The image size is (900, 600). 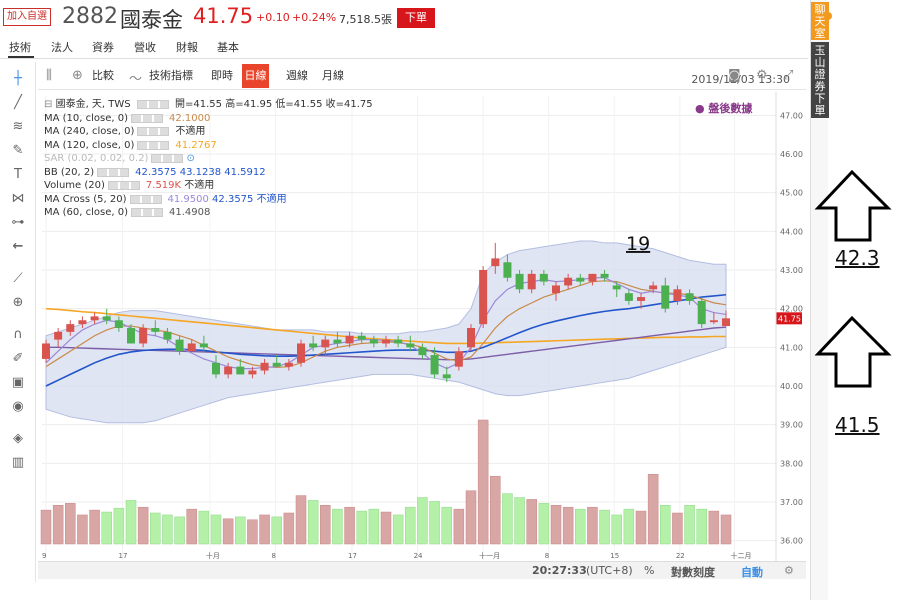 I want to click on legend-macross-label: MA Cross (5, 20), so click(x=85, y=199).